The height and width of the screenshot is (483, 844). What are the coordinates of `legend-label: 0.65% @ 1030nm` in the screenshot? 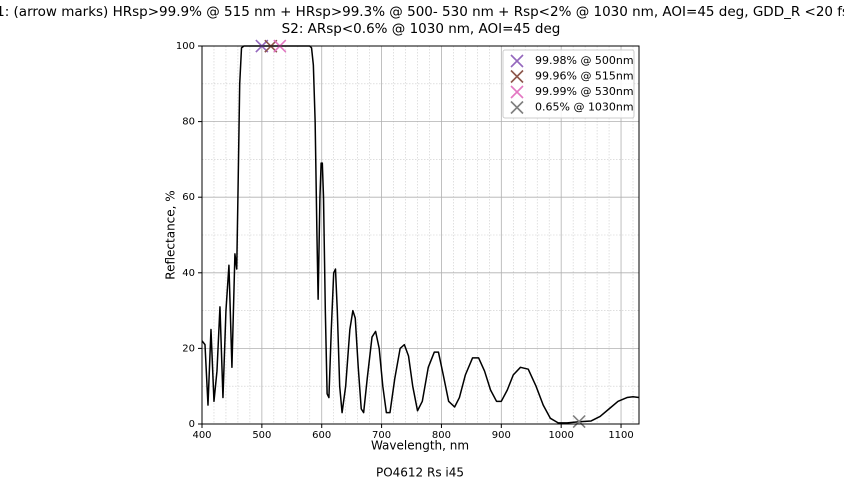 It's located at (584, 107).